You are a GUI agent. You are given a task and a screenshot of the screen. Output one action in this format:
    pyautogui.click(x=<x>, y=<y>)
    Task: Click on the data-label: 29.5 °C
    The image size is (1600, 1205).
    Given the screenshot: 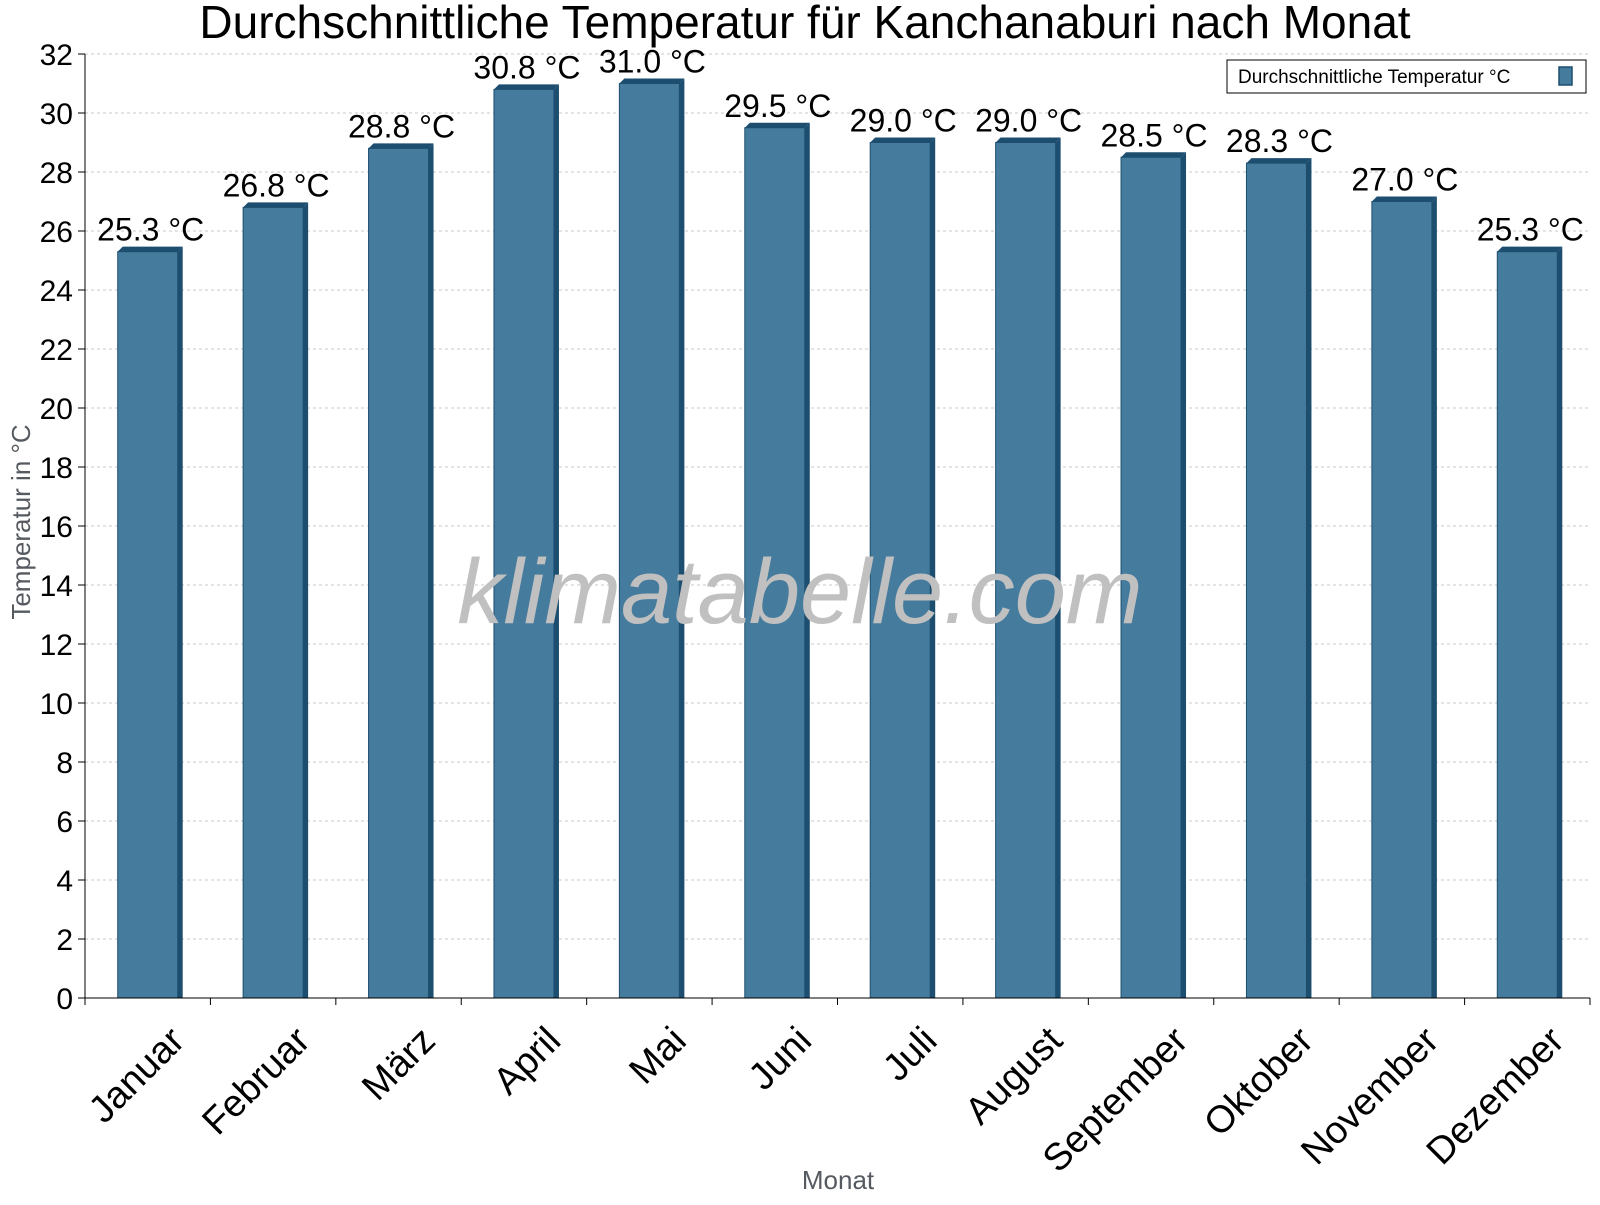 What is the action you would take?
    pyautogui.click(x=777, y=106)
    